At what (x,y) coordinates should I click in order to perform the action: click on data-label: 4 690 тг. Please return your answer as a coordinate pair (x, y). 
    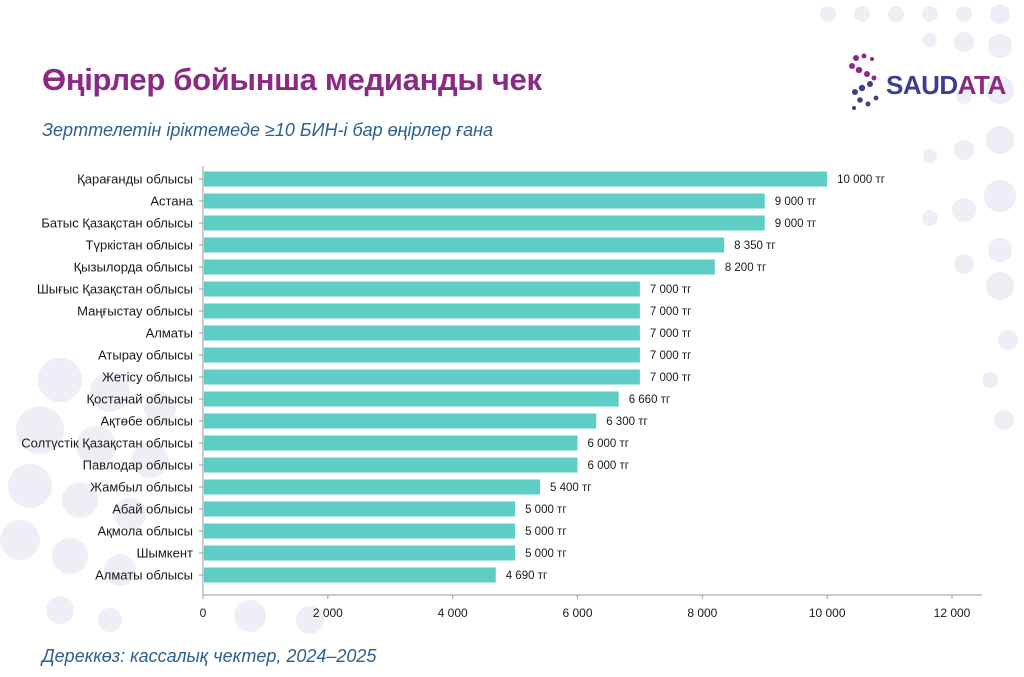
    Looking at the image, I should click on (526, 576).